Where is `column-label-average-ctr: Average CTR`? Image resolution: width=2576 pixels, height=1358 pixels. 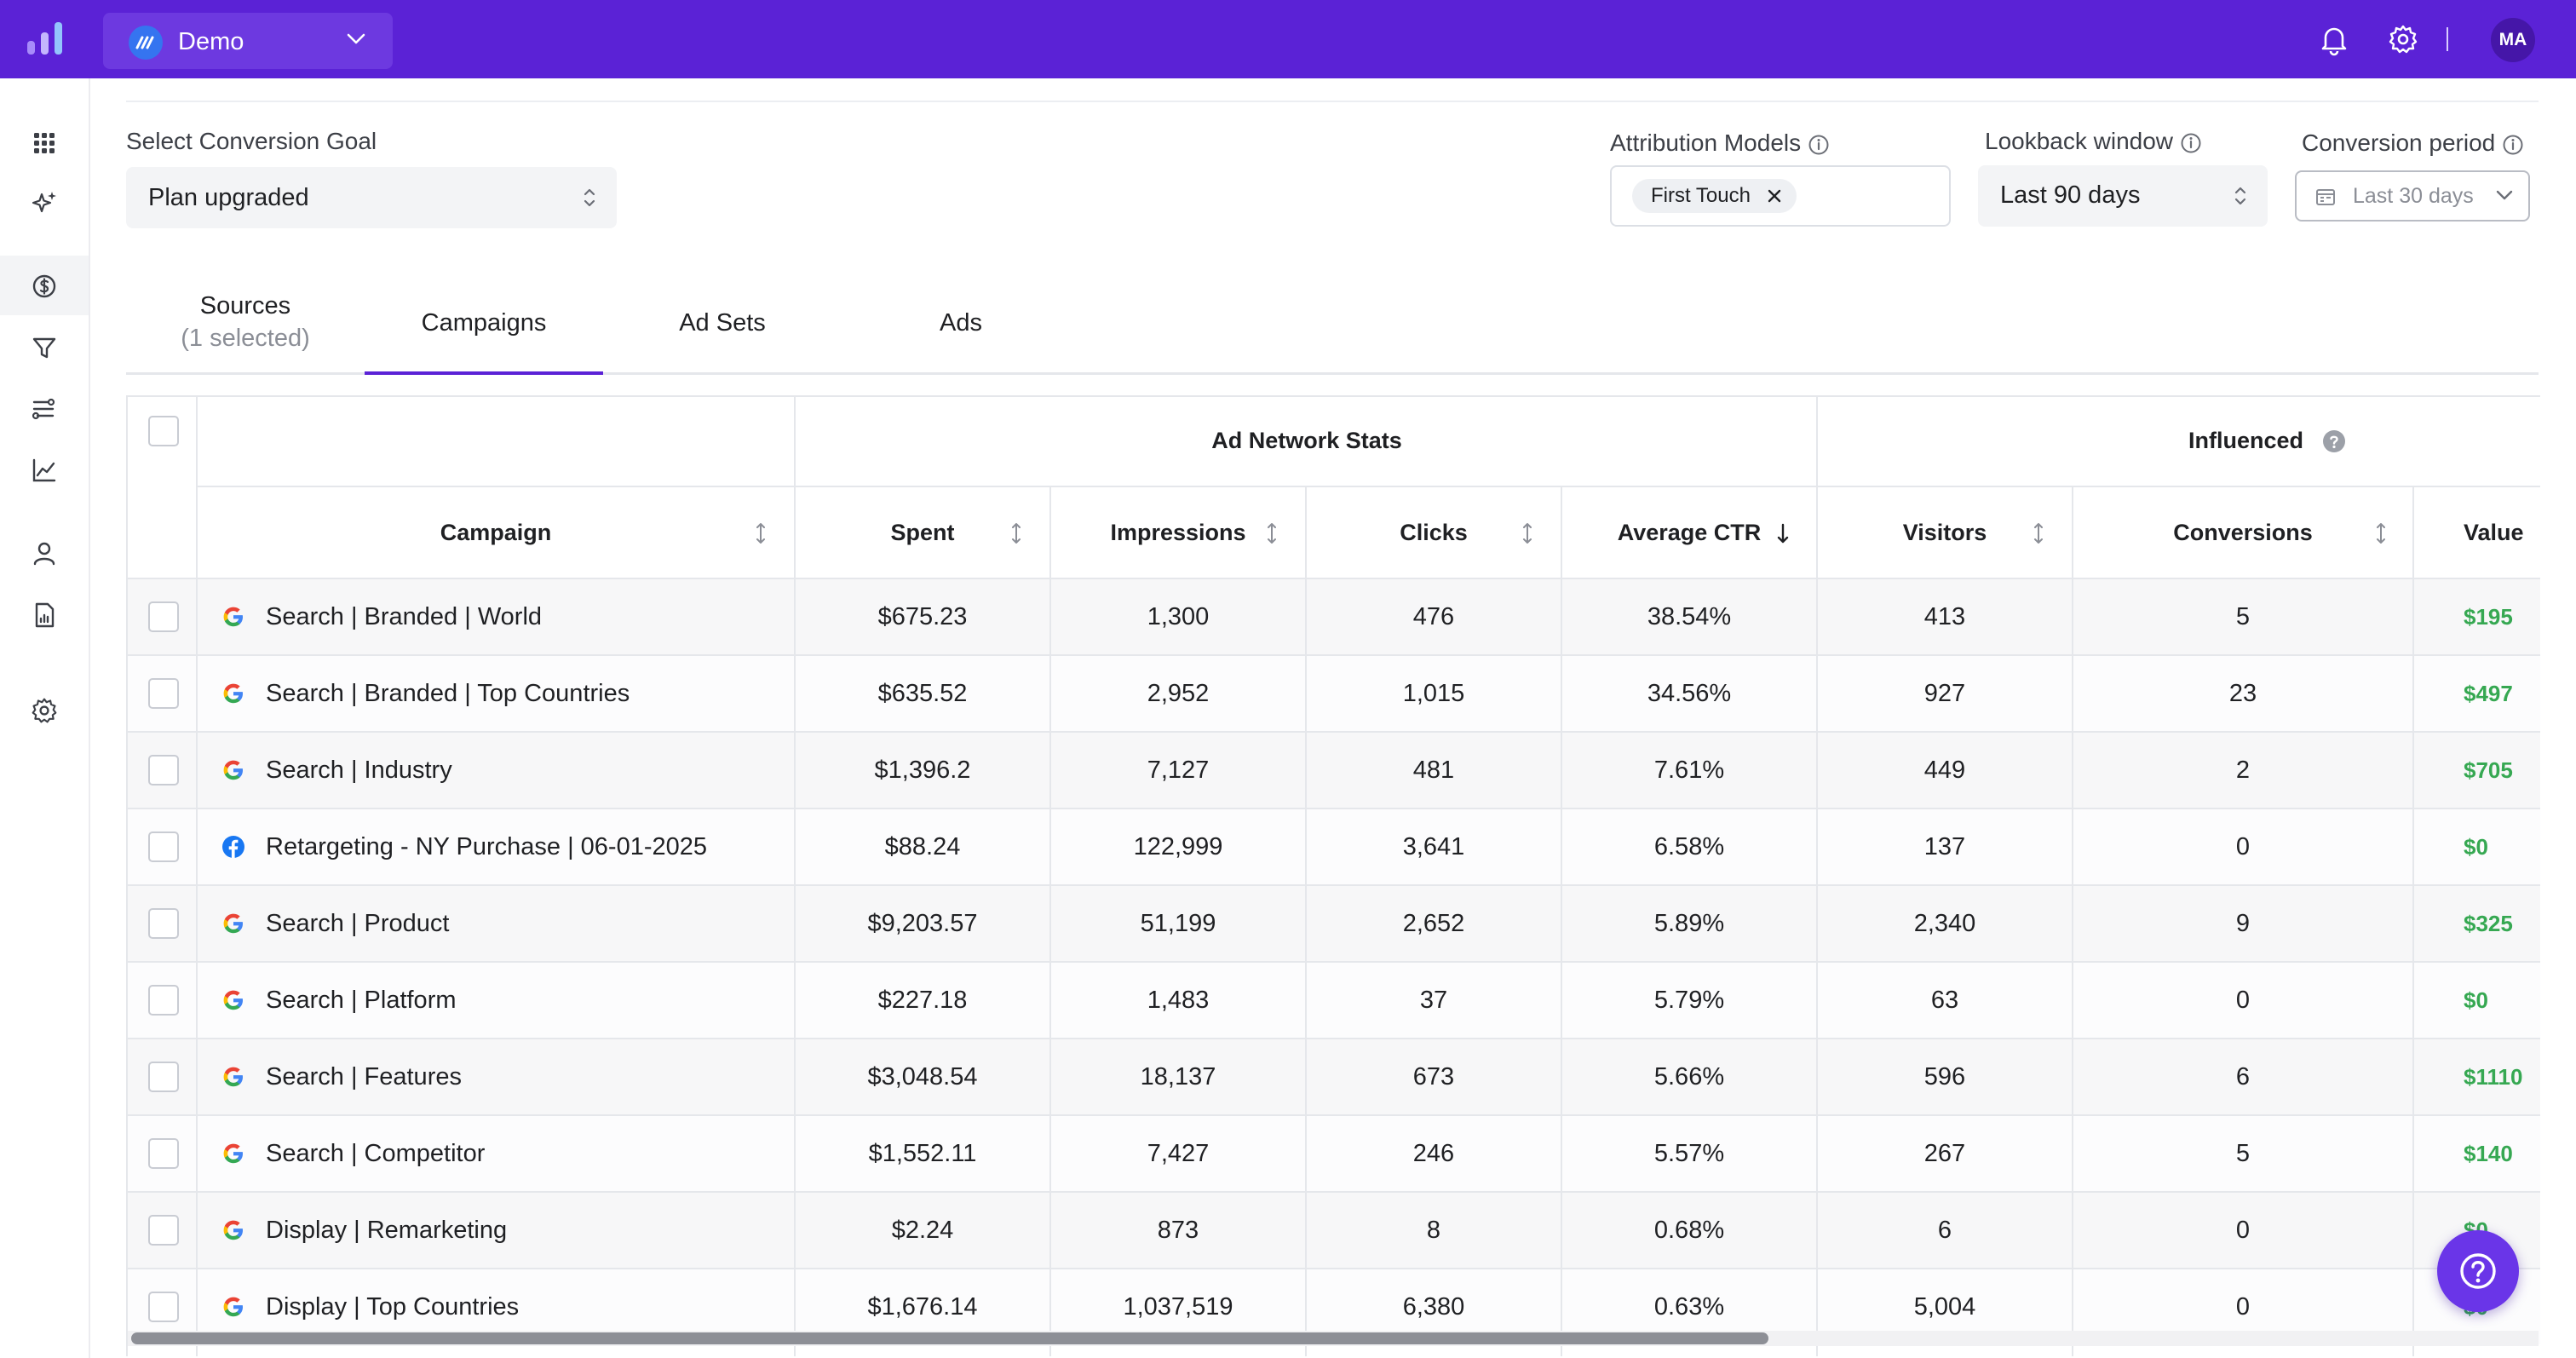
column-label-average-ctr: Average CTR is located at coordinates (1690, 532).